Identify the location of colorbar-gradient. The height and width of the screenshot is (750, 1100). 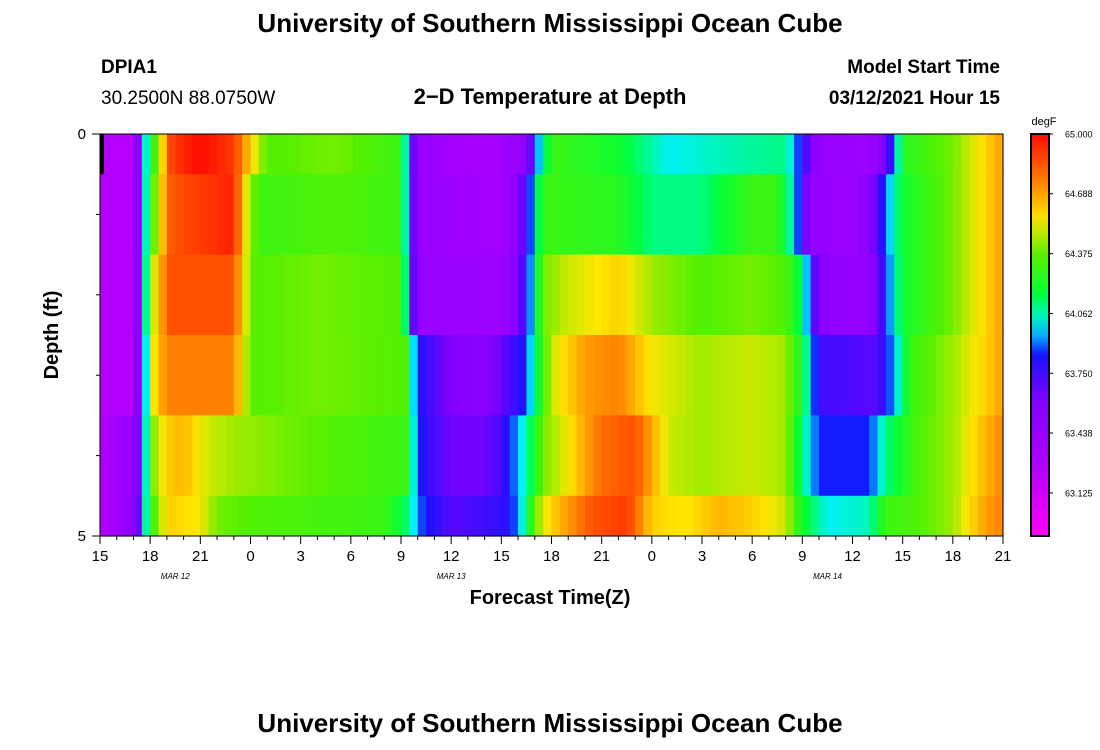
(1040, 335).